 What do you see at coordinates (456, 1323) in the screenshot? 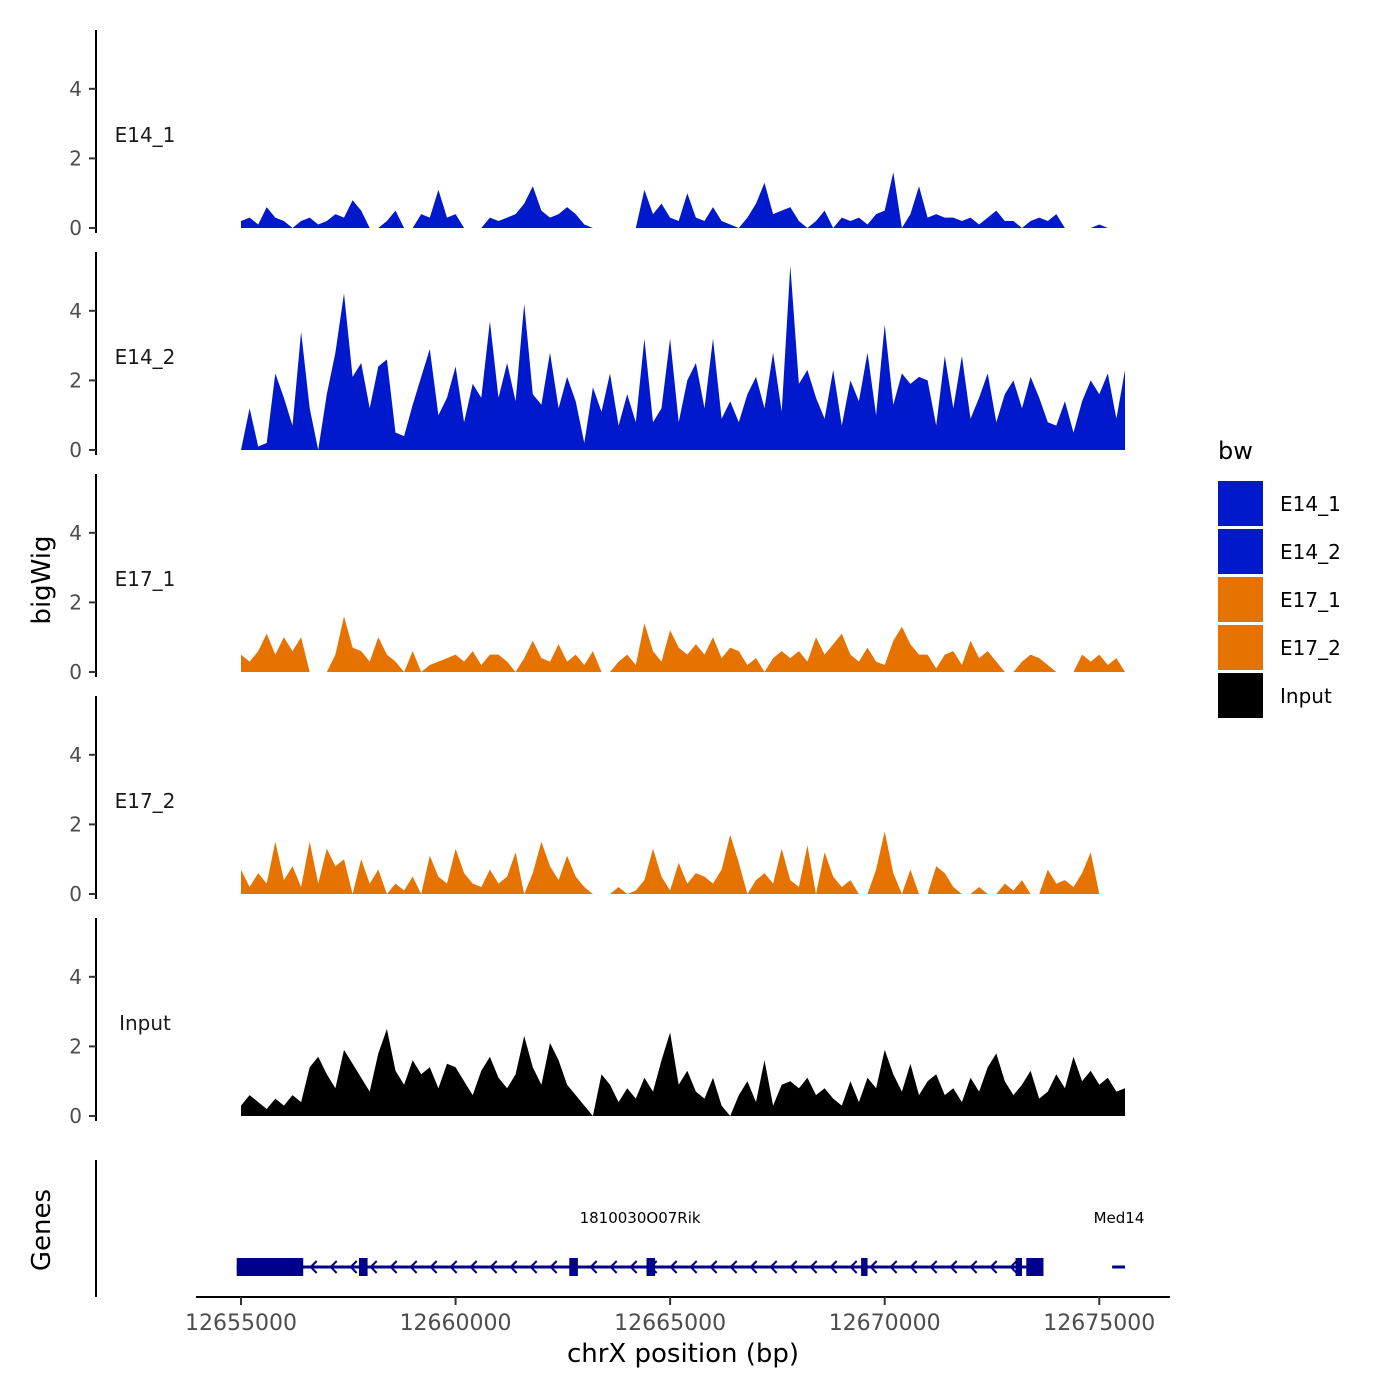
I see `x-tick-label: 12660000` at bounding box center [456, 1323].